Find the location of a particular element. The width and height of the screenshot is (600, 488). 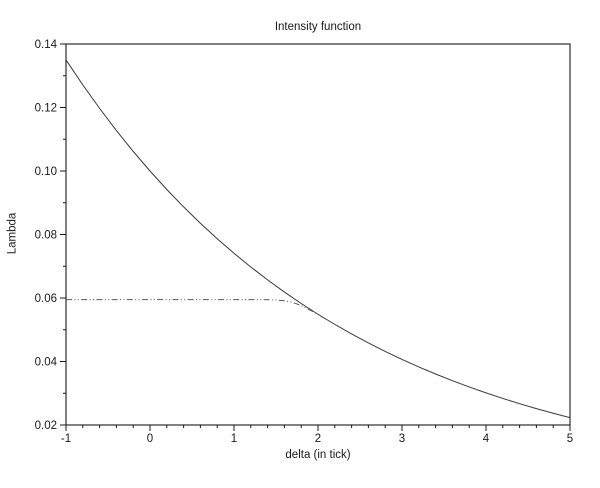

y-tick-label: 0.06 is located at coordinates (46, 299).